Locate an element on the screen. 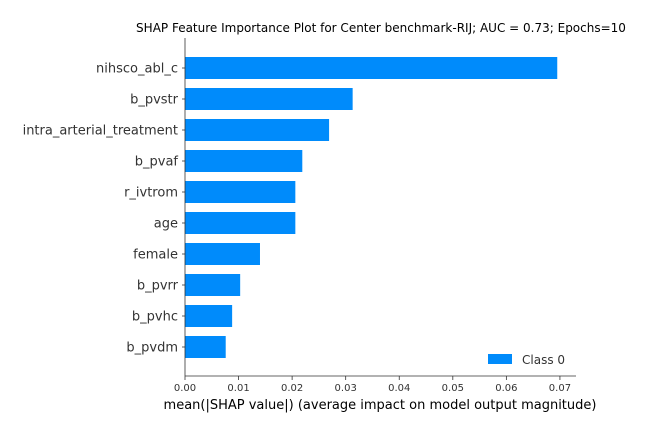  bar-b_pvaf is located at coordinates (244, 161).